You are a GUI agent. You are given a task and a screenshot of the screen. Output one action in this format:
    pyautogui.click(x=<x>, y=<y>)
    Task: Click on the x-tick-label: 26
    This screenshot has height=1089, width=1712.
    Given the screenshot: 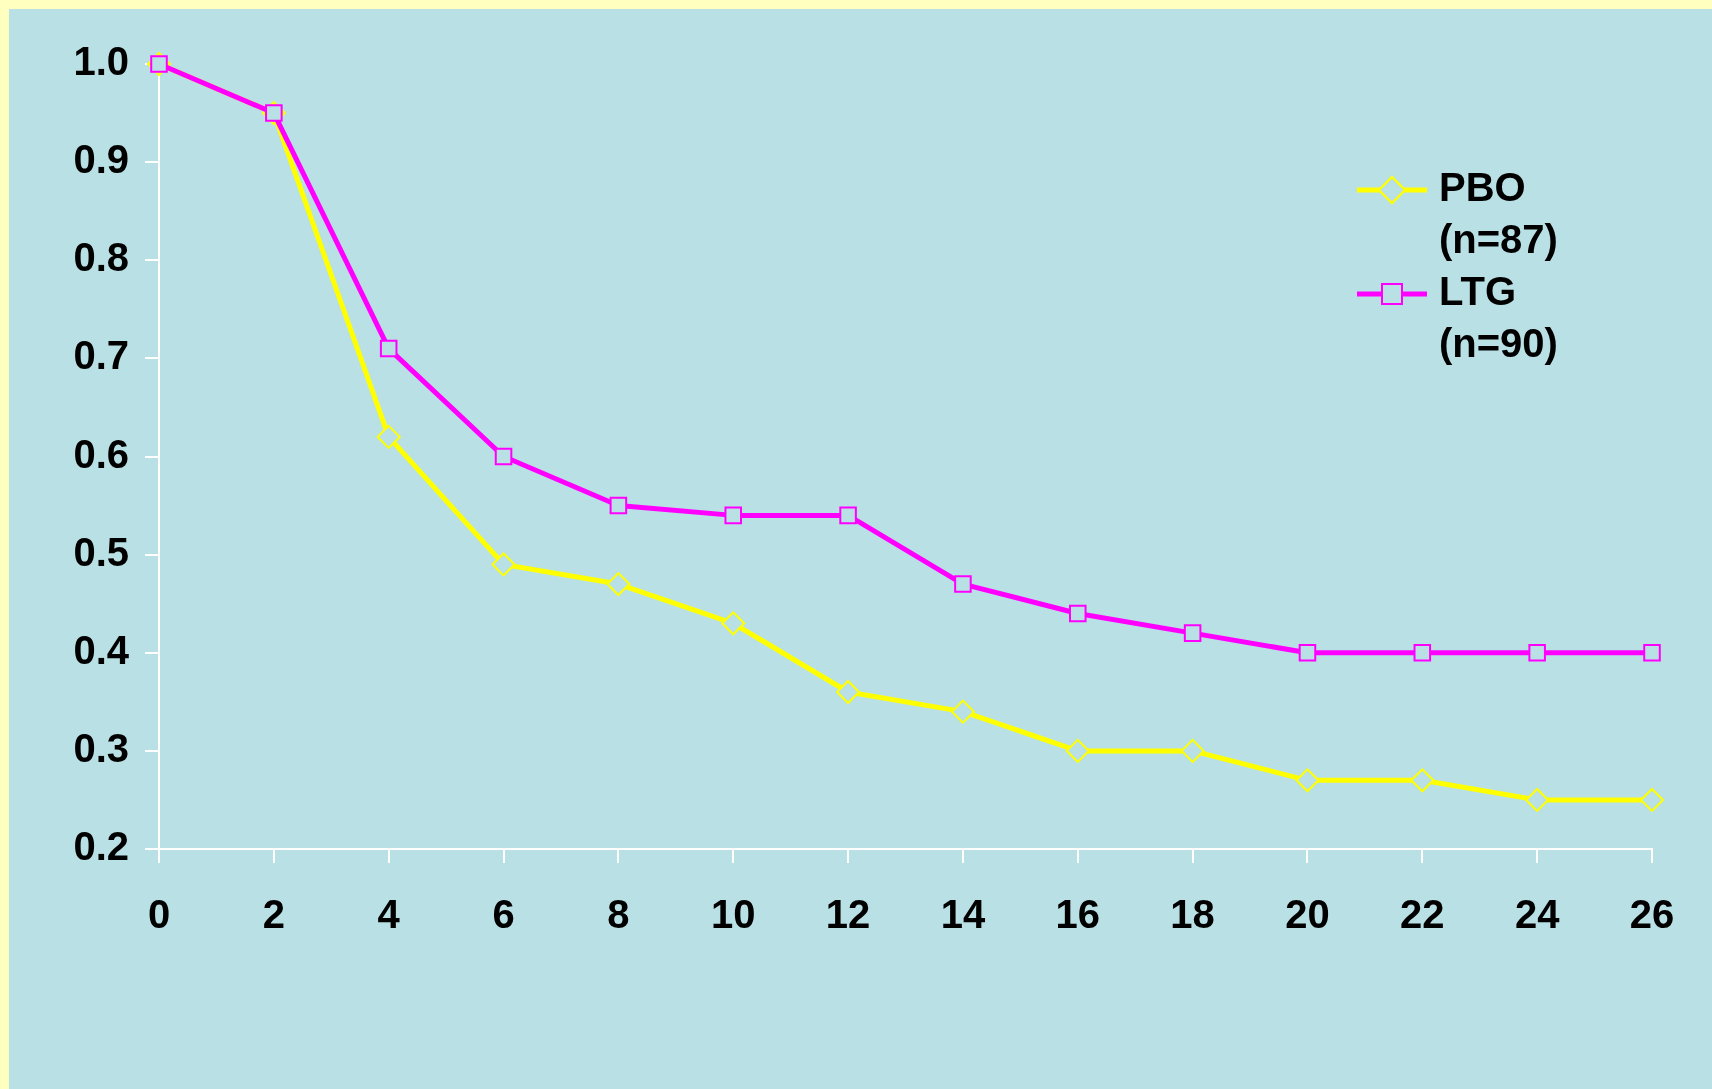 What is the action you would take?
    pyautogui.click(x=1652, y=914)
    